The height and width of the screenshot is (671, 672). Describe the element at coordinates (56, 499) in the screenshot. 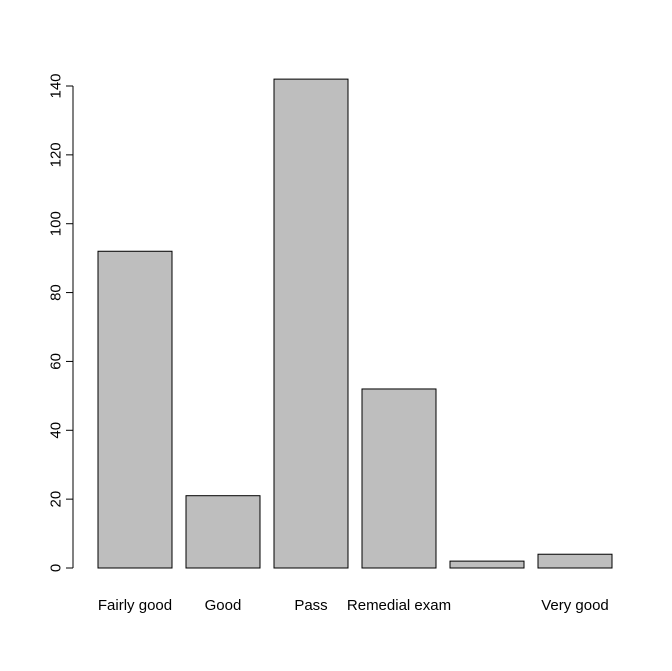

I see `y-tick-label: 20` at that location.